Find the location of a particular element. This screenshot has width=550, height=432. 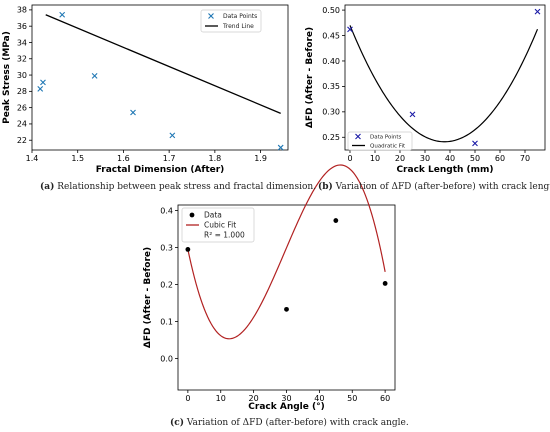

y-tick-label: 0.50 is located at coordinates (331, 10).